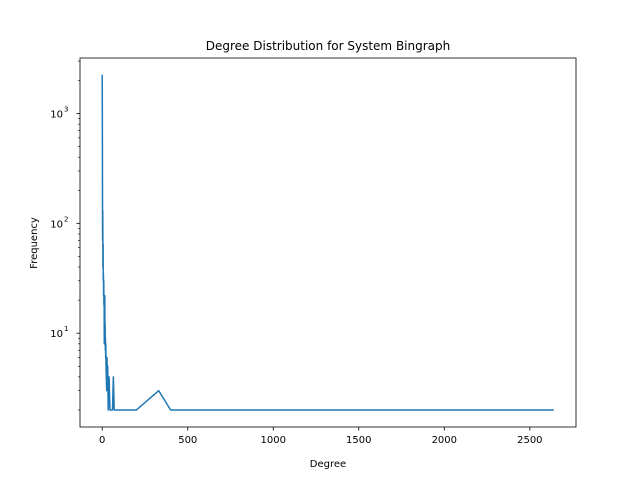  I want to click on x-axis-label: Degree, so click(328, 464).